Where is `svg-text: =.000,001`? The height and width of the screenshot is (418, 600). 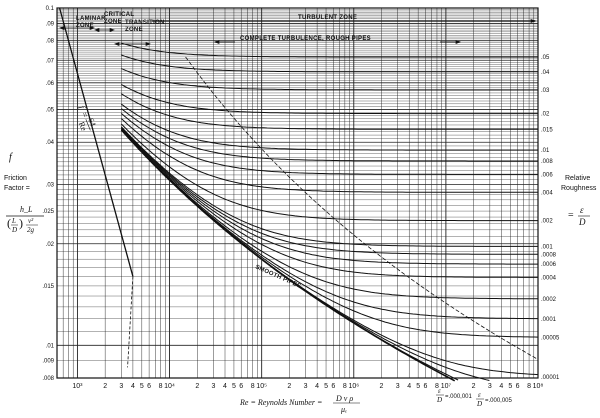 svg-text: =.000,001 is located at coordinates (459, 397).